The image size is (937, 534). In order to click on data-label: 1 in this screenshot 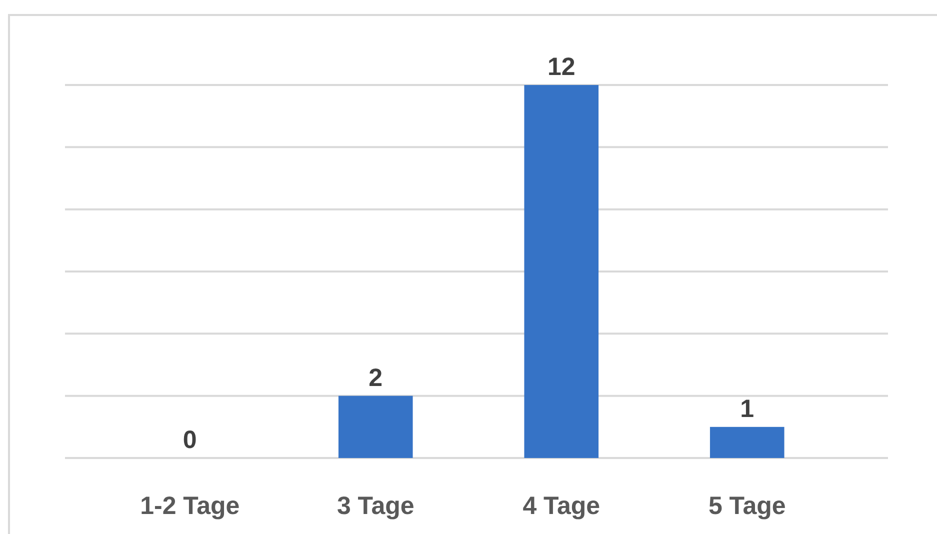, I will do `click(747, 408)`.